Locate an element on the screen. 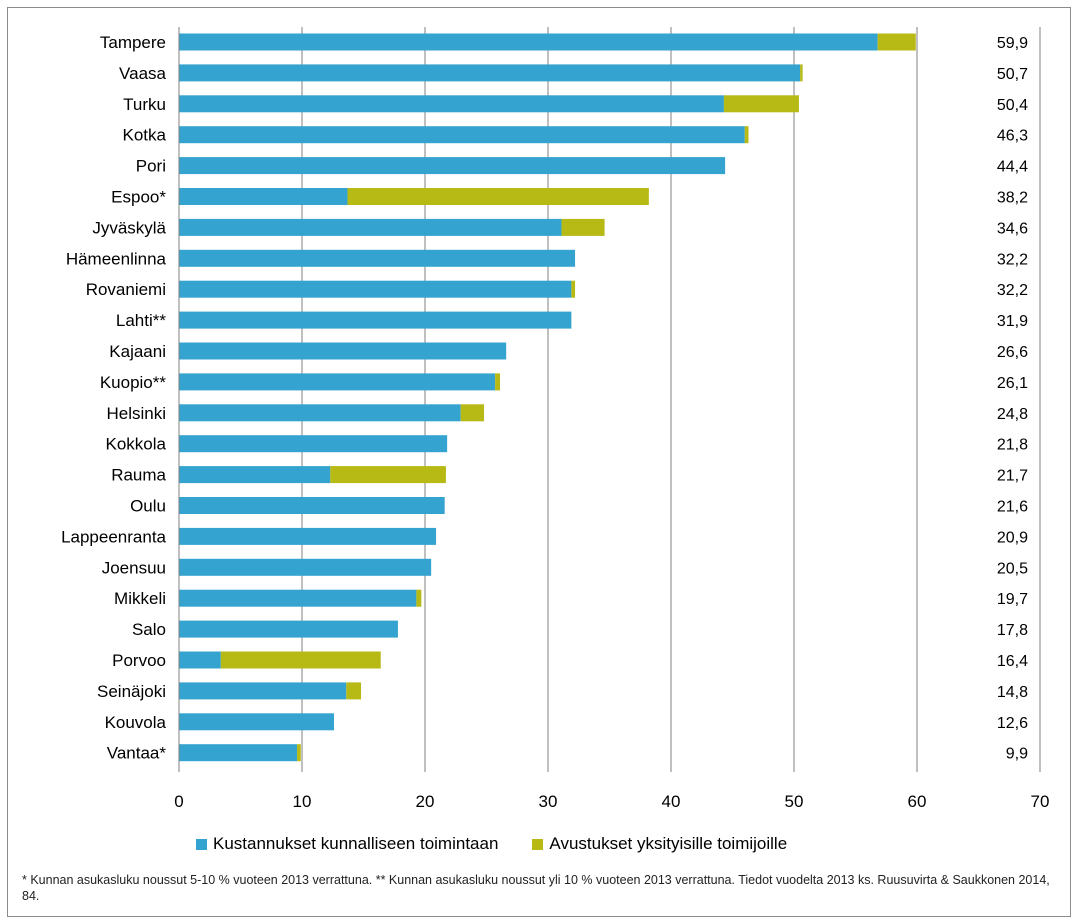 This screenshot has height=922, width=1079. total-value-label: 46,3 is located at coordinates (1012, 136).